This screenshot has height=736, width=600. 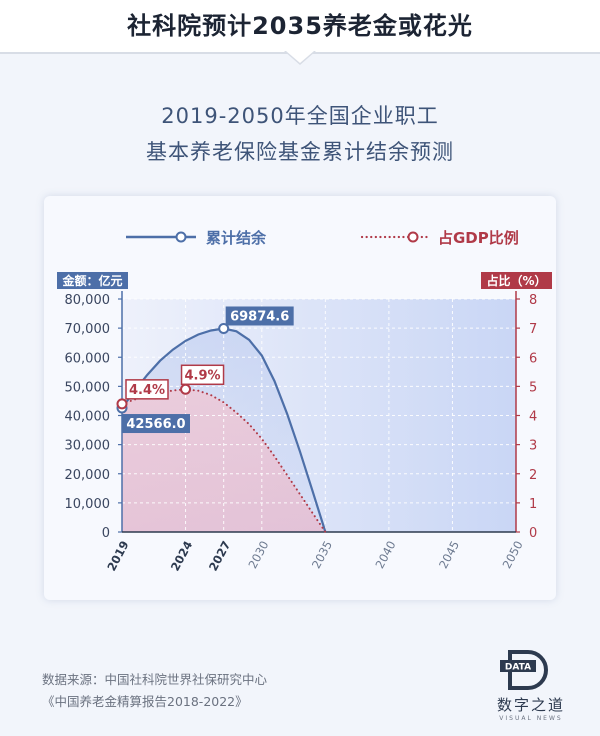 What do you see at coordinates (533, 533) in the screenshot?
I see `y-right-tick-label: 0` at bounding box center [533, 533].